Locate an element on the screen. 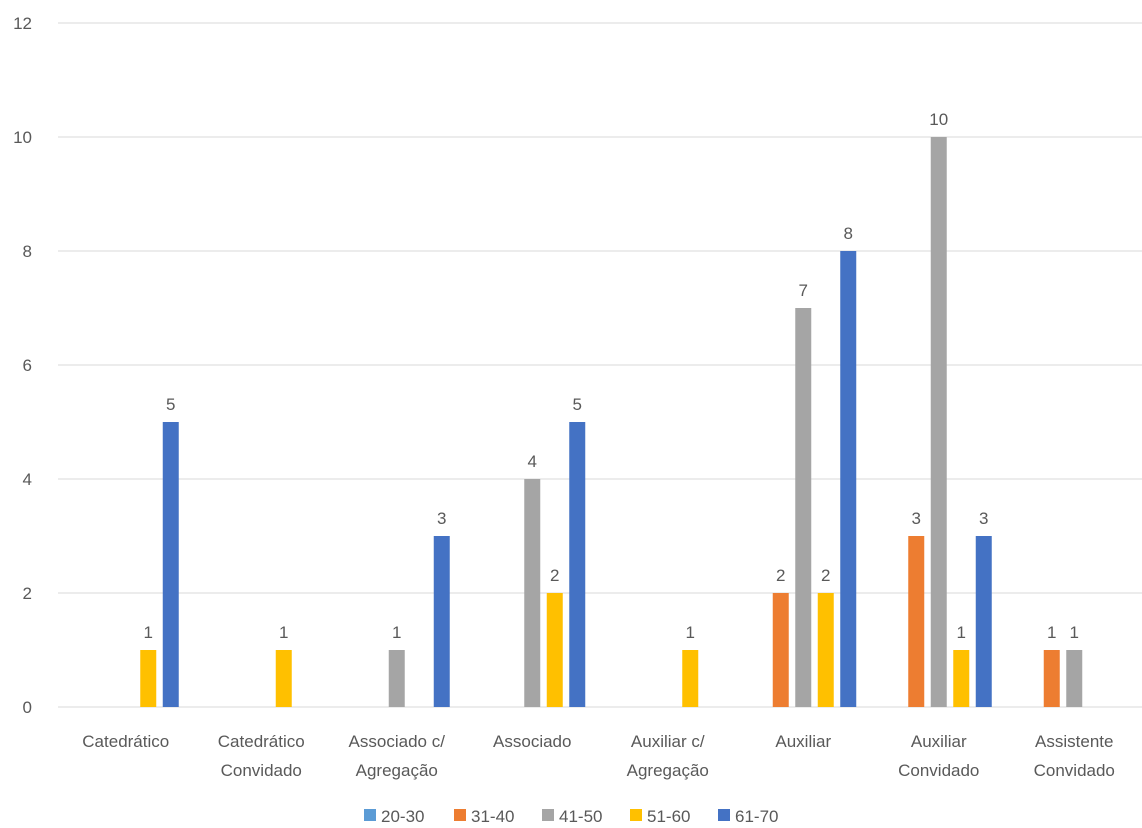  y-tick-label: 10 is located at coordinates (22, 137).